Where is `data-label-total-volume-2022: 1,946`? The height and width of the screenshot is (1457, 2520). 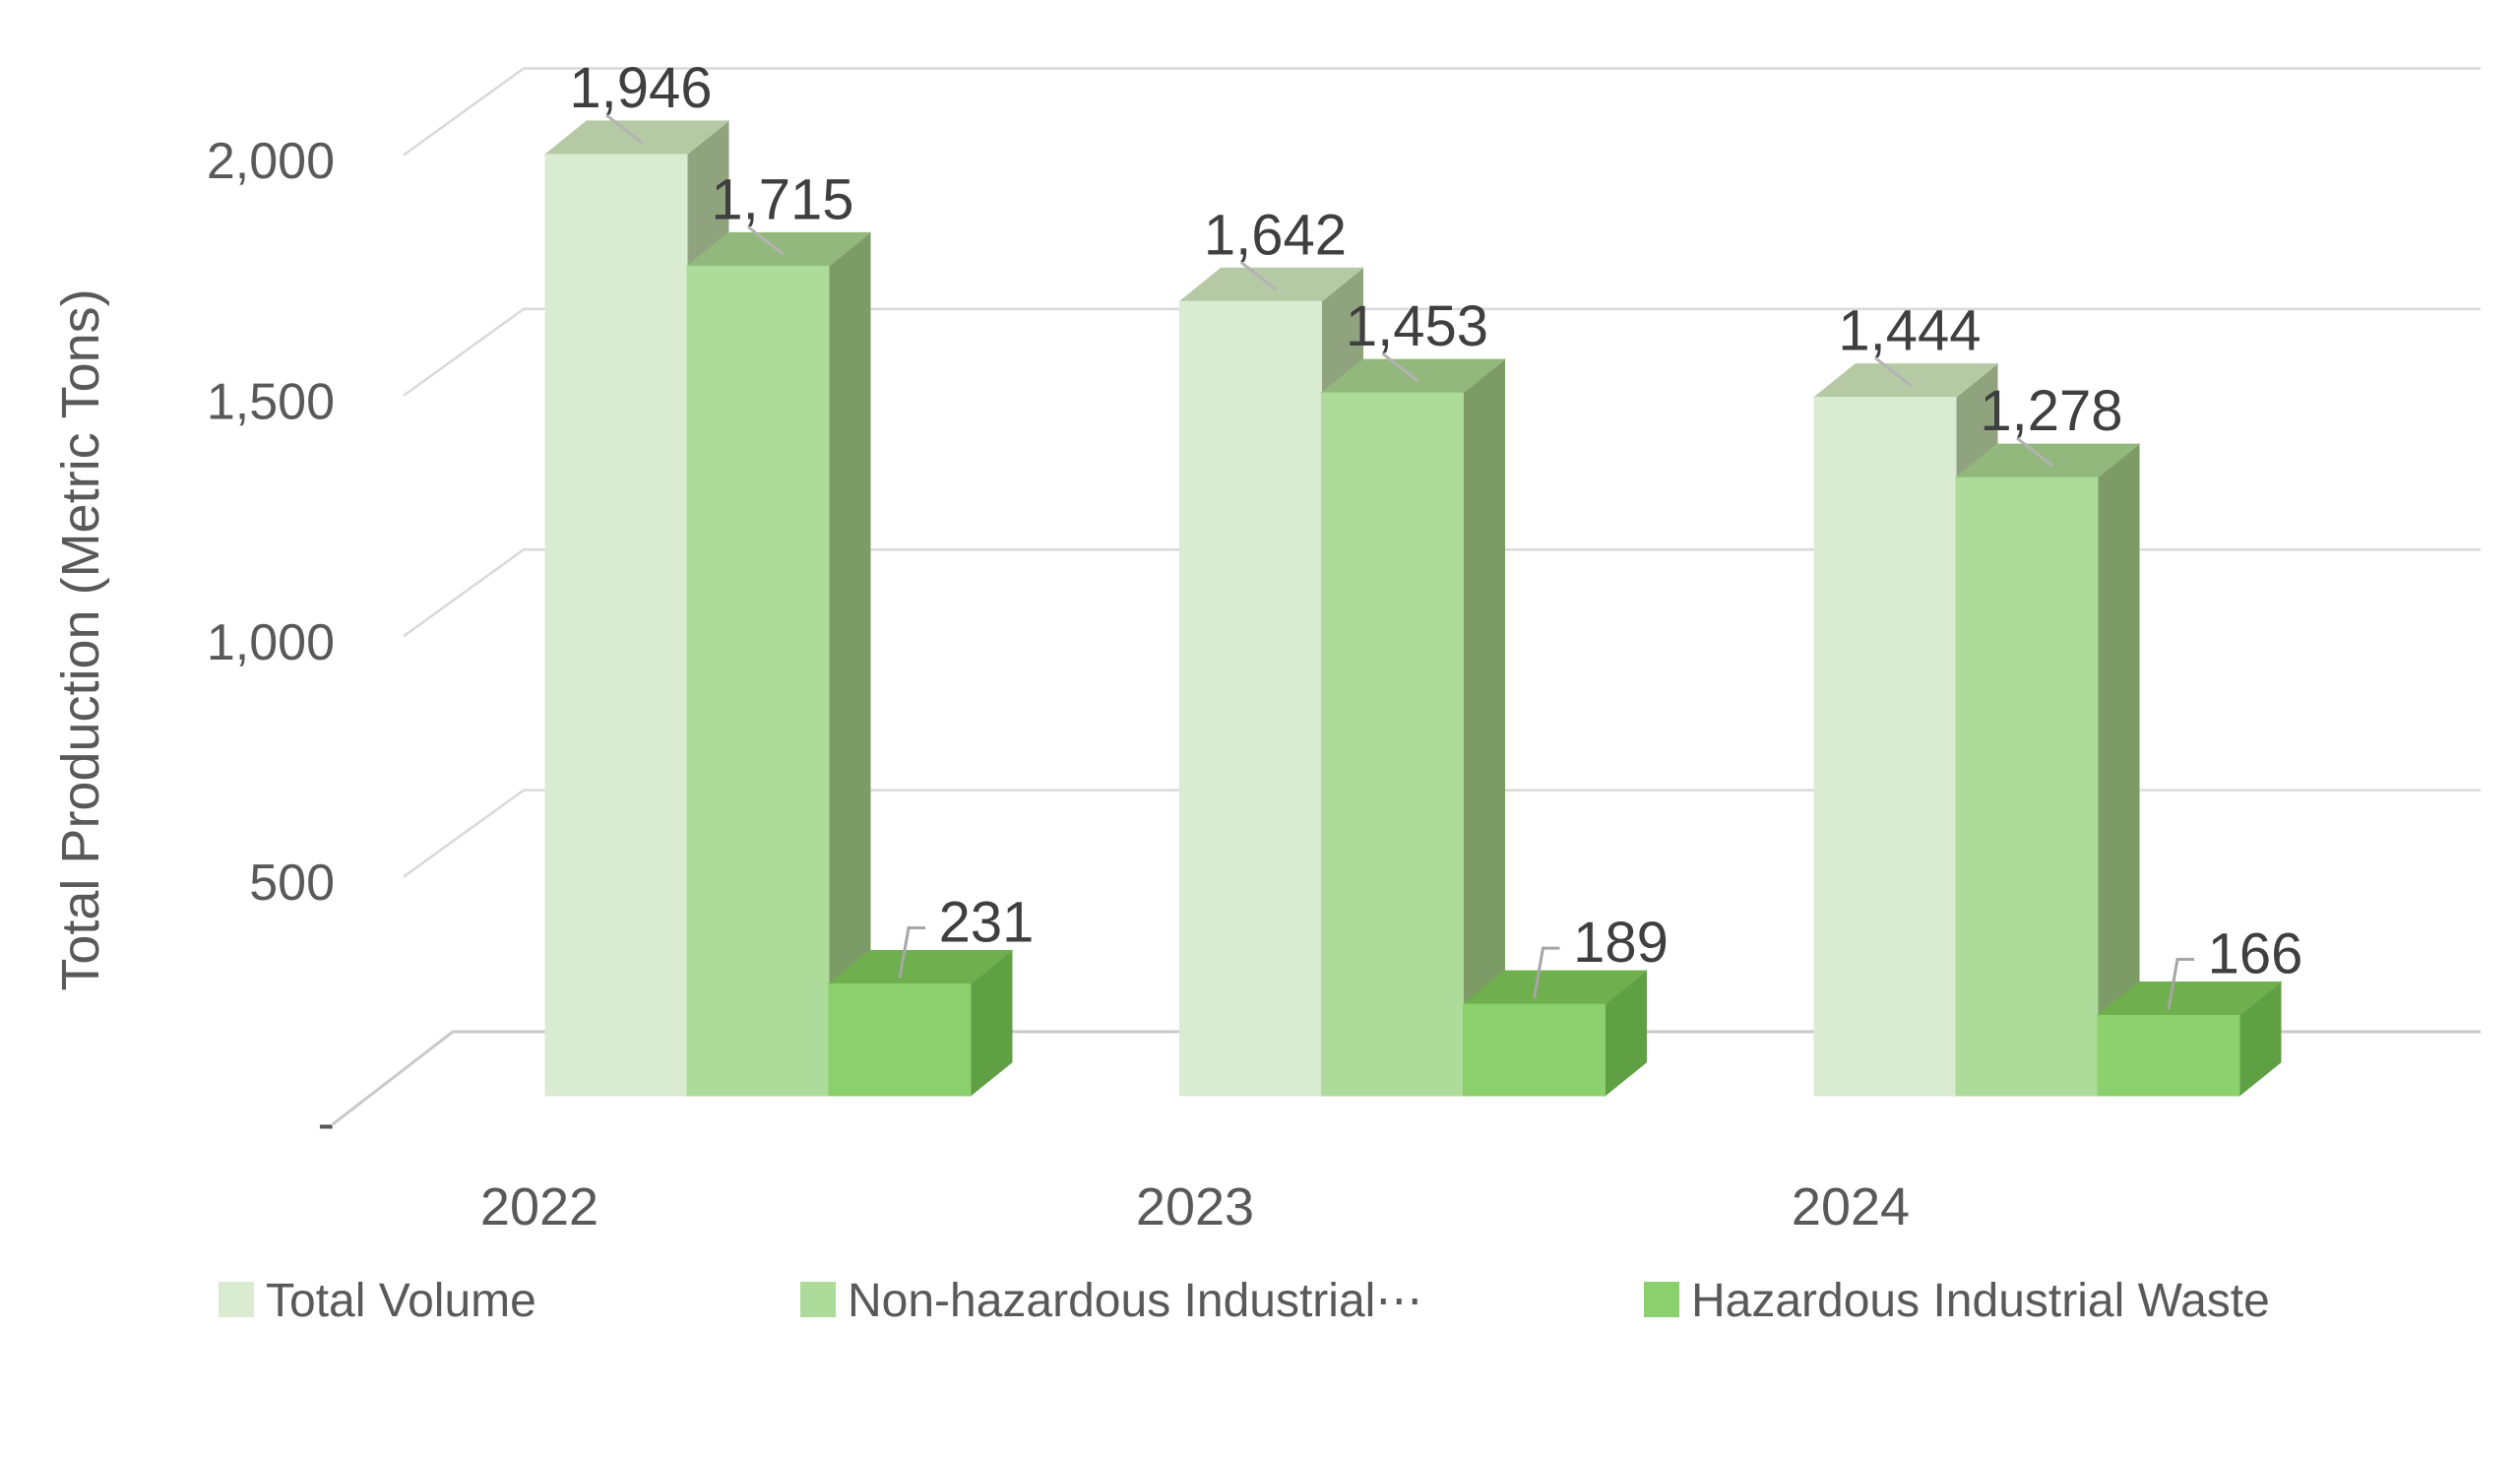
data-label-total-volume-2022: 1,946 is located at coordinates (640, 88).